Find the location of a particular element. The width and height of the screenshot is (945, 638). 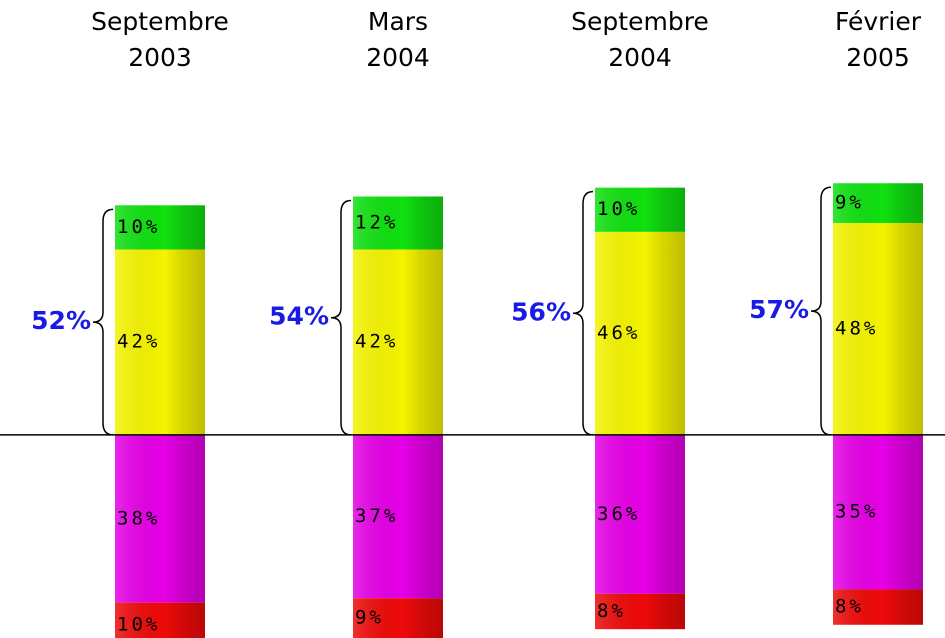

segment-label: 48% is located at coordinates (856, 328).